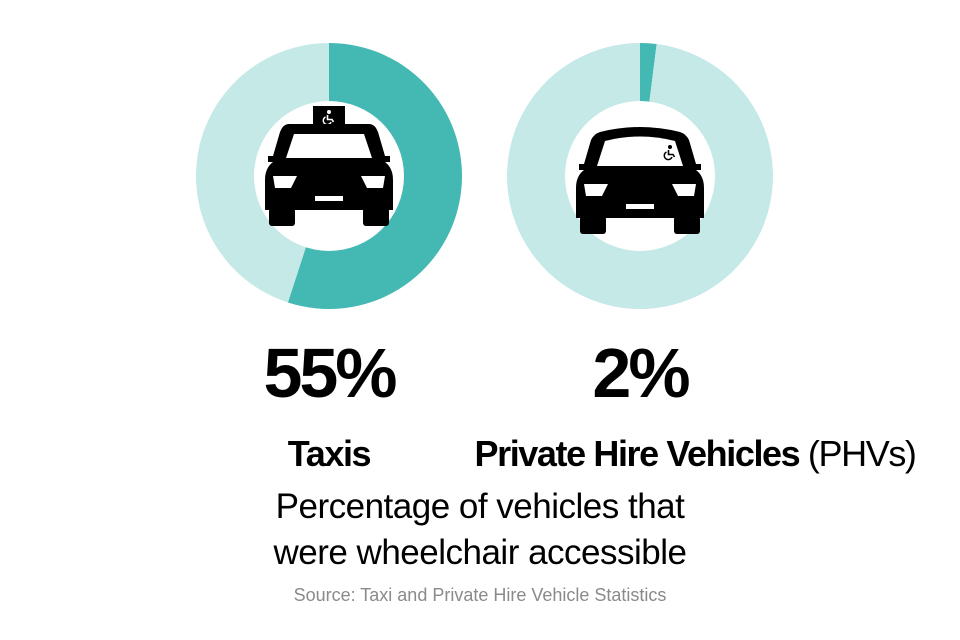 The height and width of the screenshot is (640, 960). What do you see at coordinates (862, 453) in the screenshot?
I see `phv-label-suffix: (PHVs)` at bounding box center [862, 453].